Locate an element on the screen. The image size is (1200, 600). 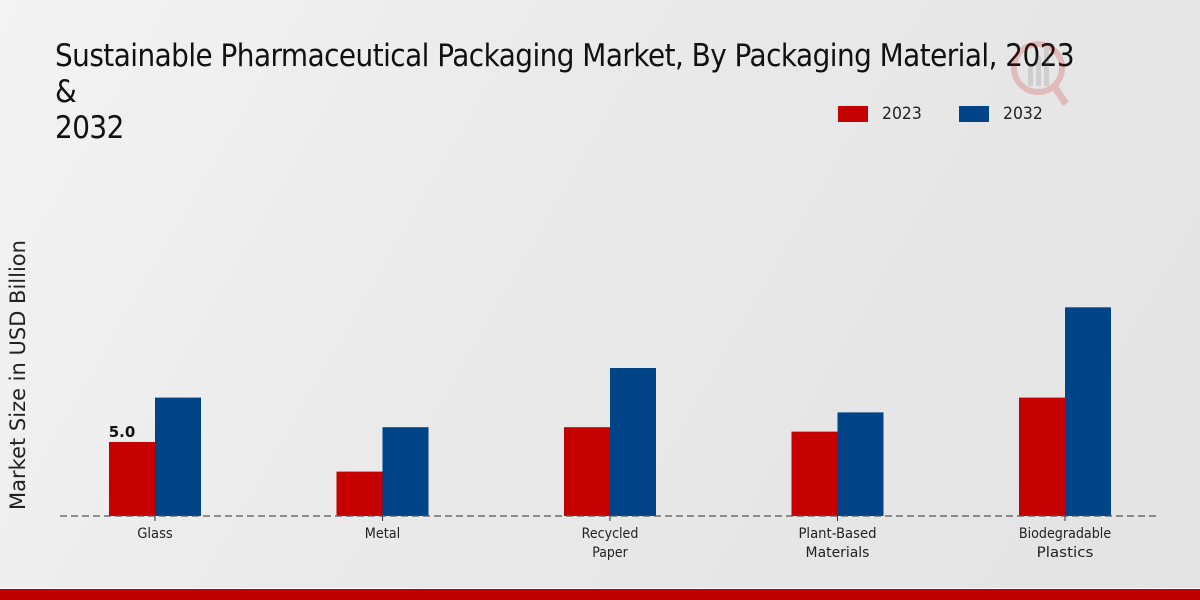
bar-2032-biodegradable-plastics is located at coordinates (1088, 411).